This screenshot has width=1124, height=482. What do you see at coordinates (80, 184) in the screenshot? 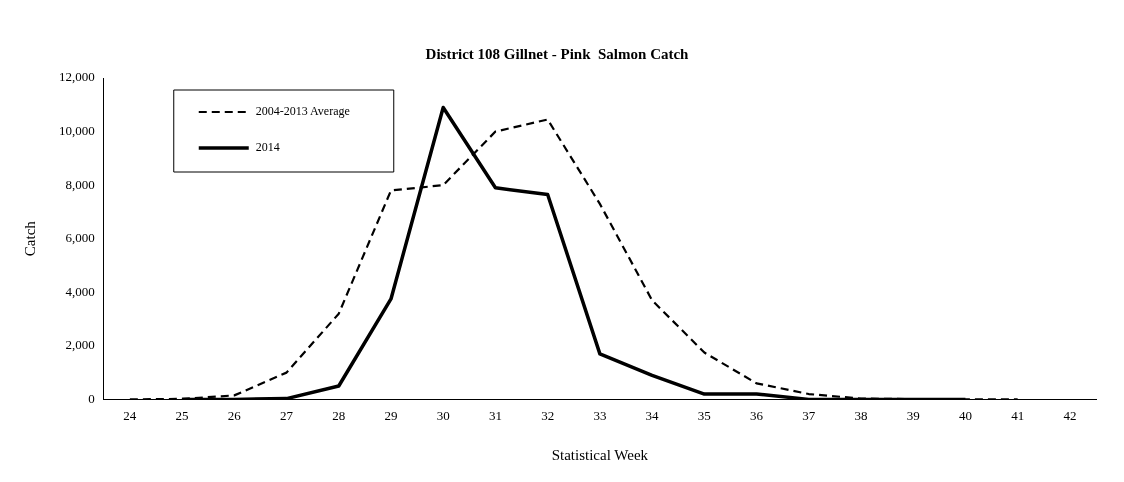
I see `y-tick-label: 8,000` at bounding box center [80, 184].